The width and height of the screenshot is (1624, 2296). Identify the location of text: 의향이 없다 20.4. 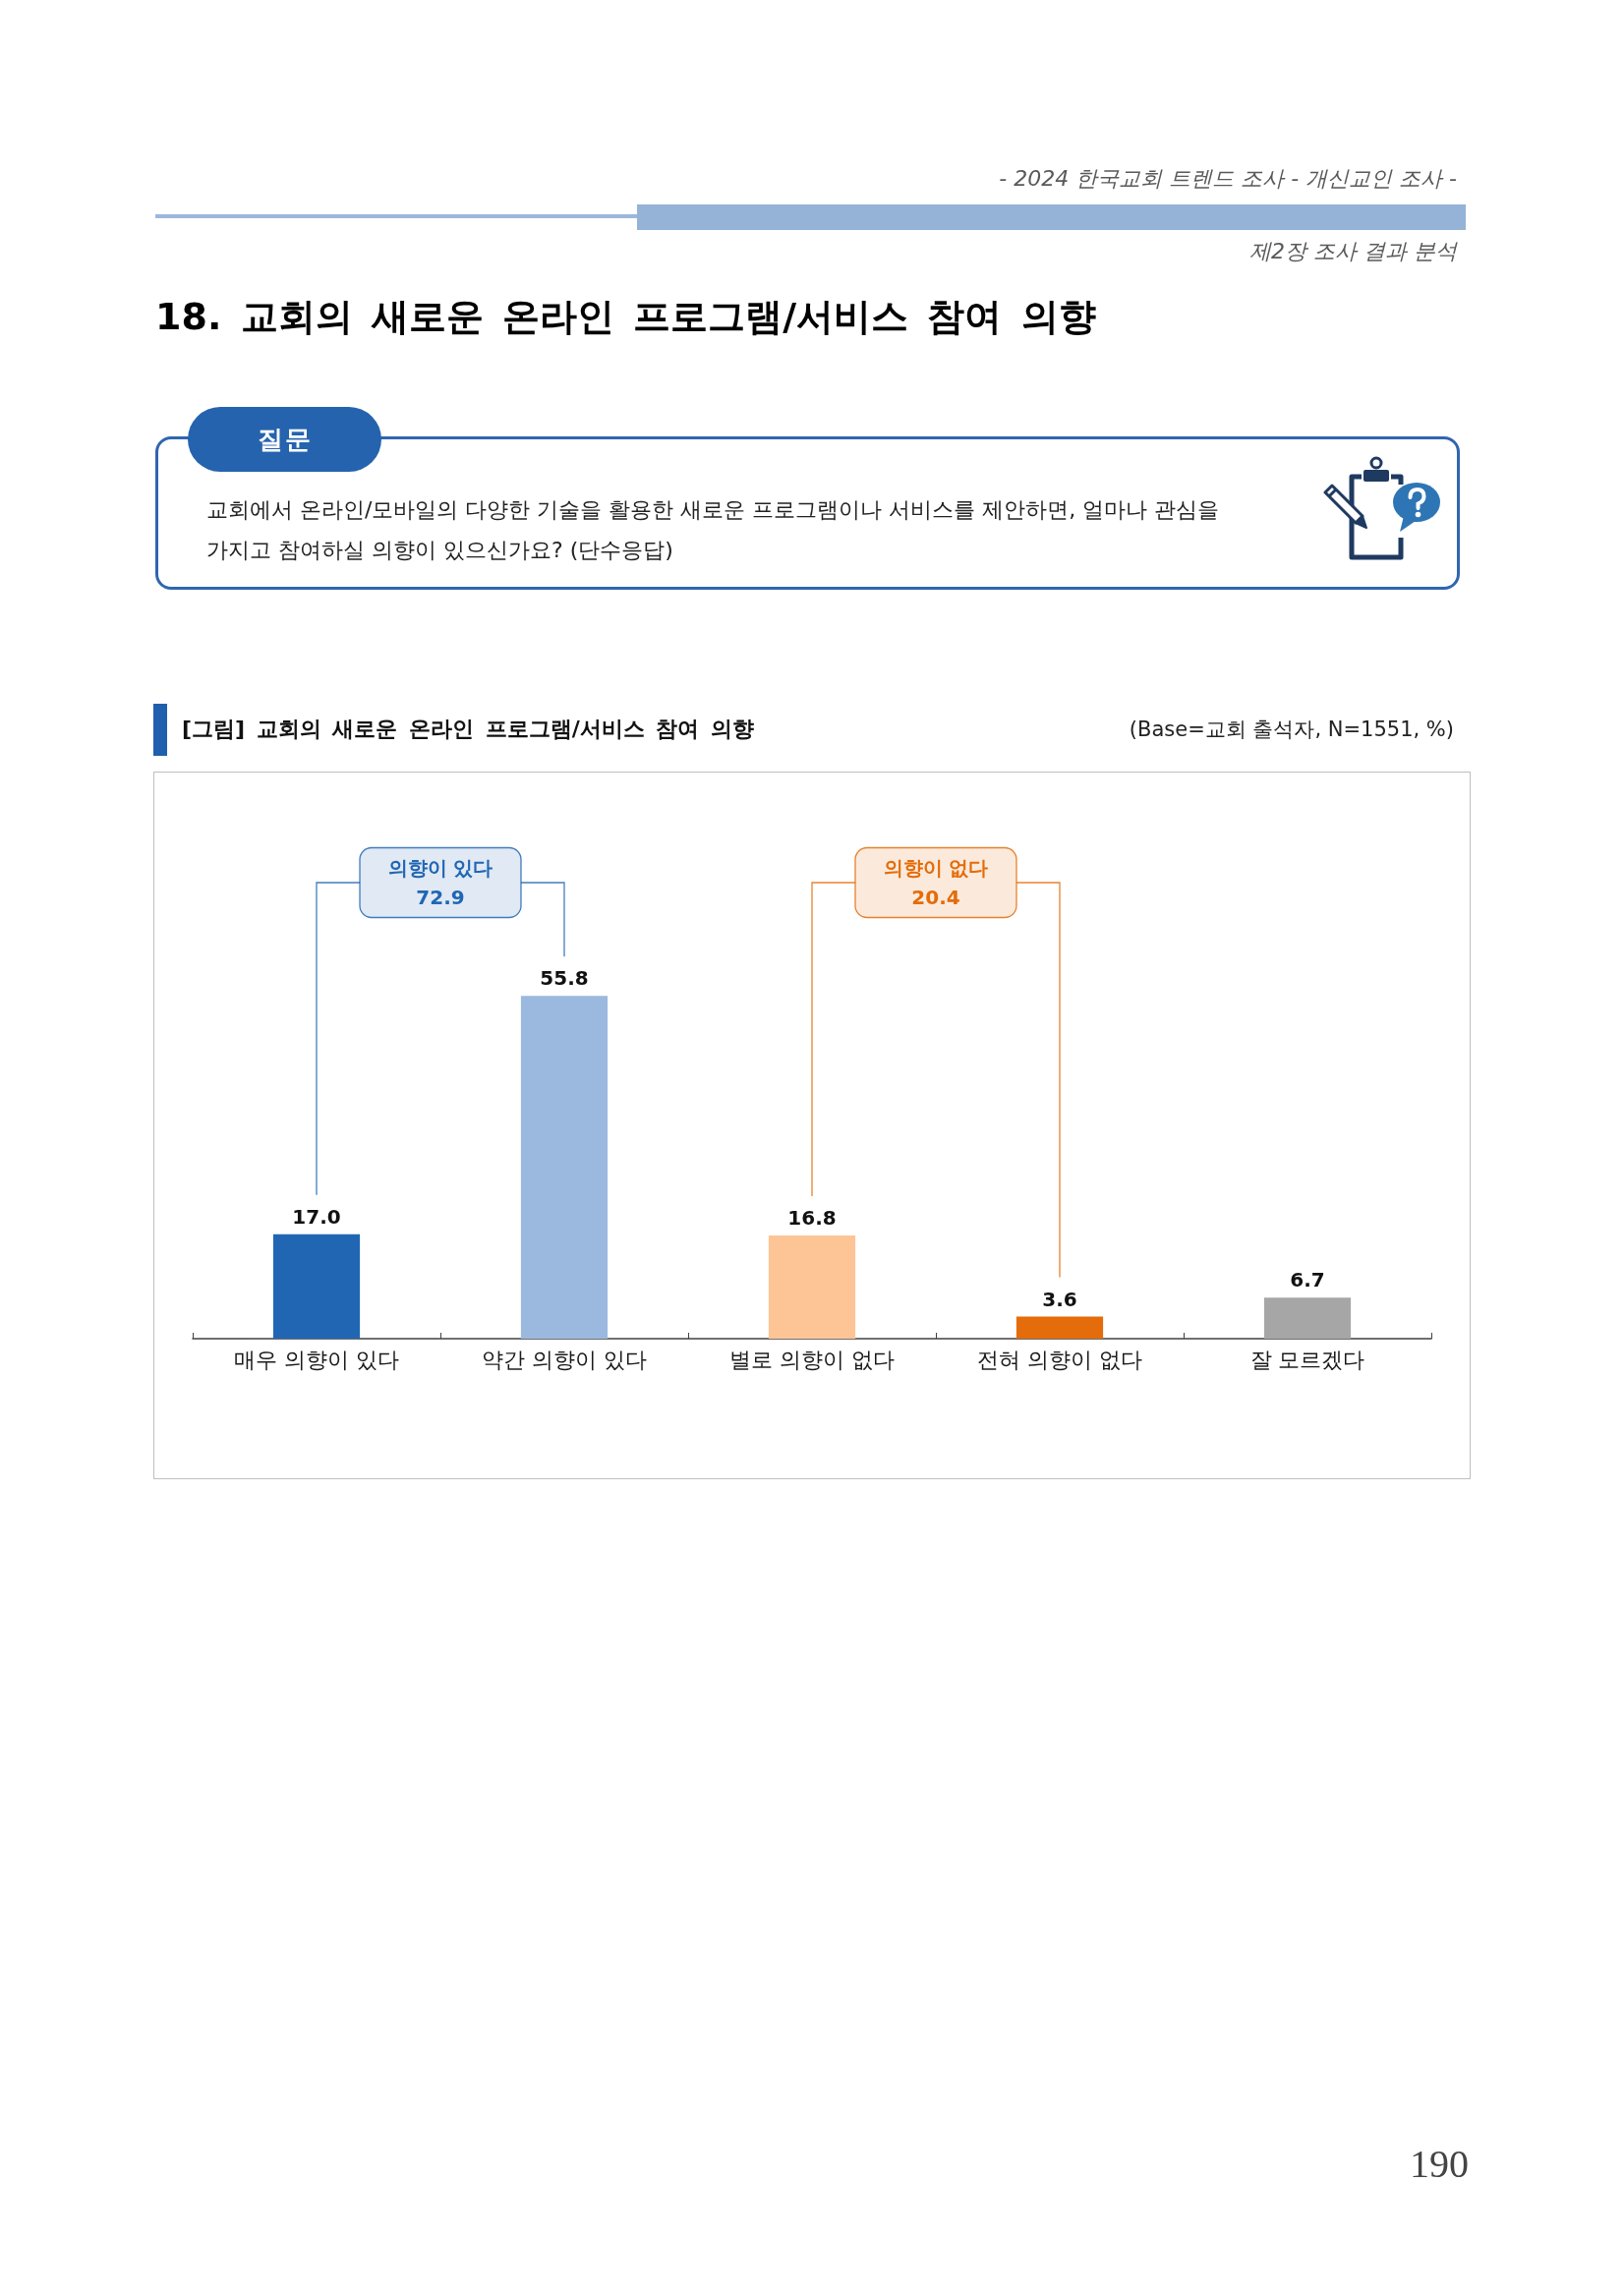
(936, 883).